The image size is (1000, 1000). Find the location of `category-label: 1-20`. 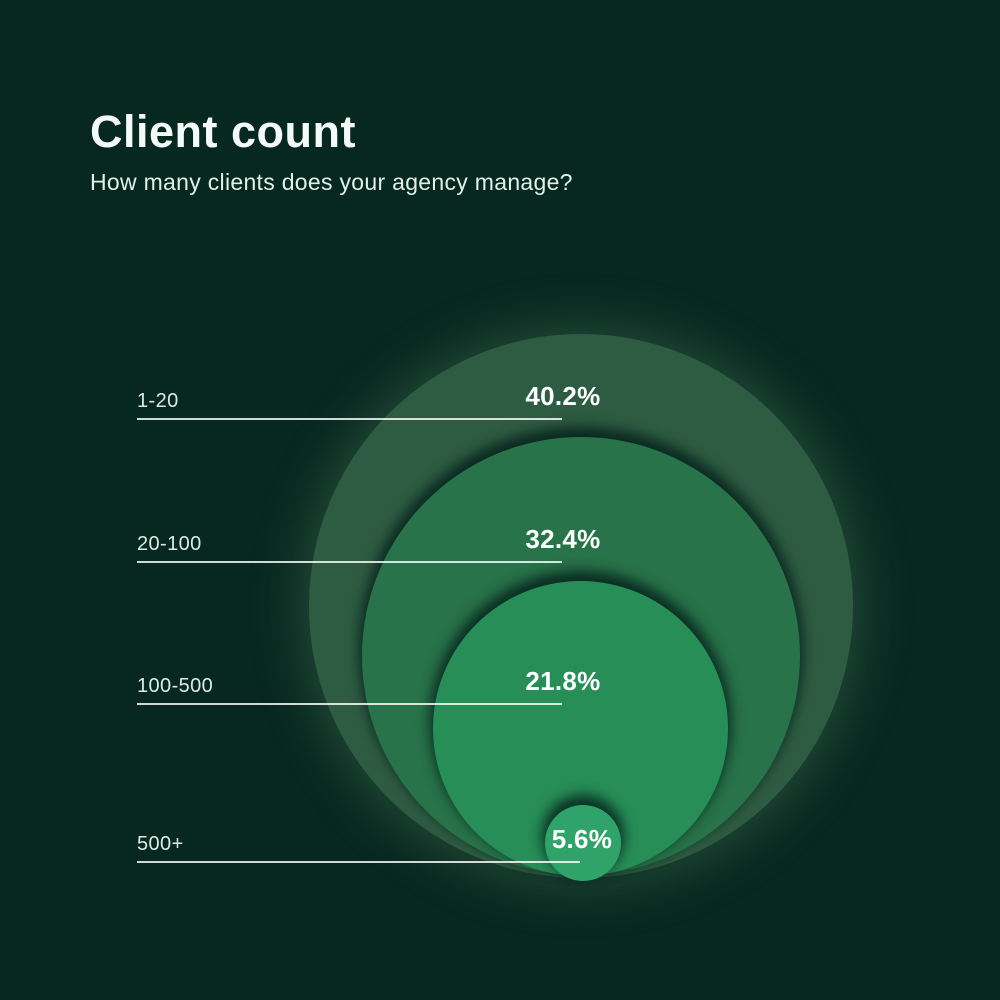

category-label: 1-20 is located at coordinates (158, 401).